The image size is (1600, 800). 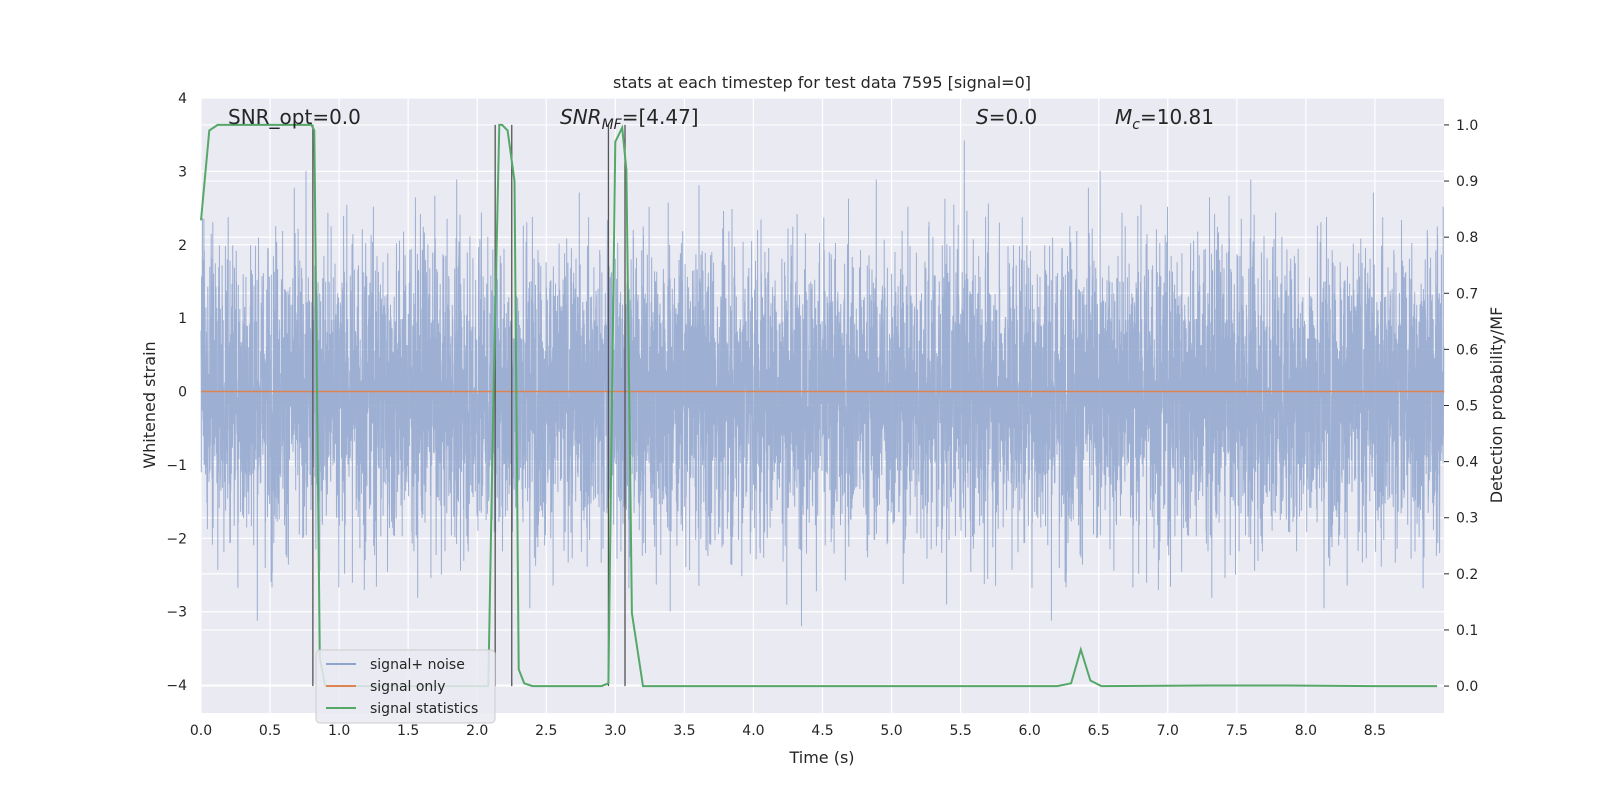 What do you see at coordinates (1123, 117) in the screenshot?
I see `mc-main: M` at bounding box center [1123, 117].